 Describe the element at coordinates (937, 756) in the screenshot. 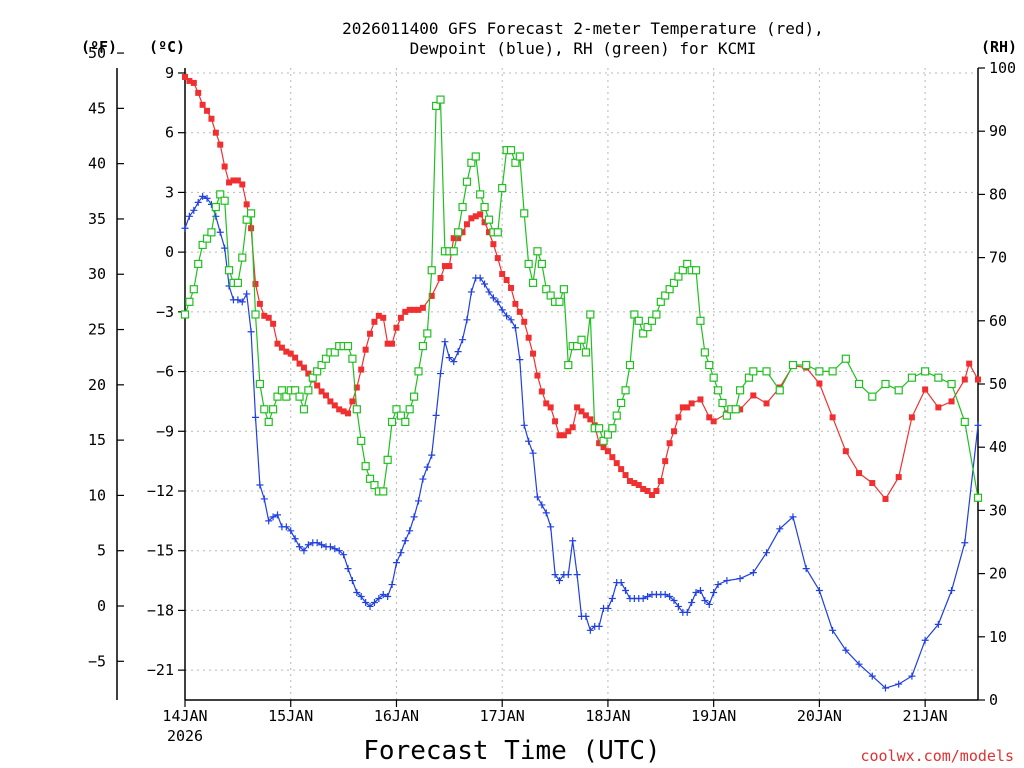

I see `credit-link: coolwx.com/models` at that location.